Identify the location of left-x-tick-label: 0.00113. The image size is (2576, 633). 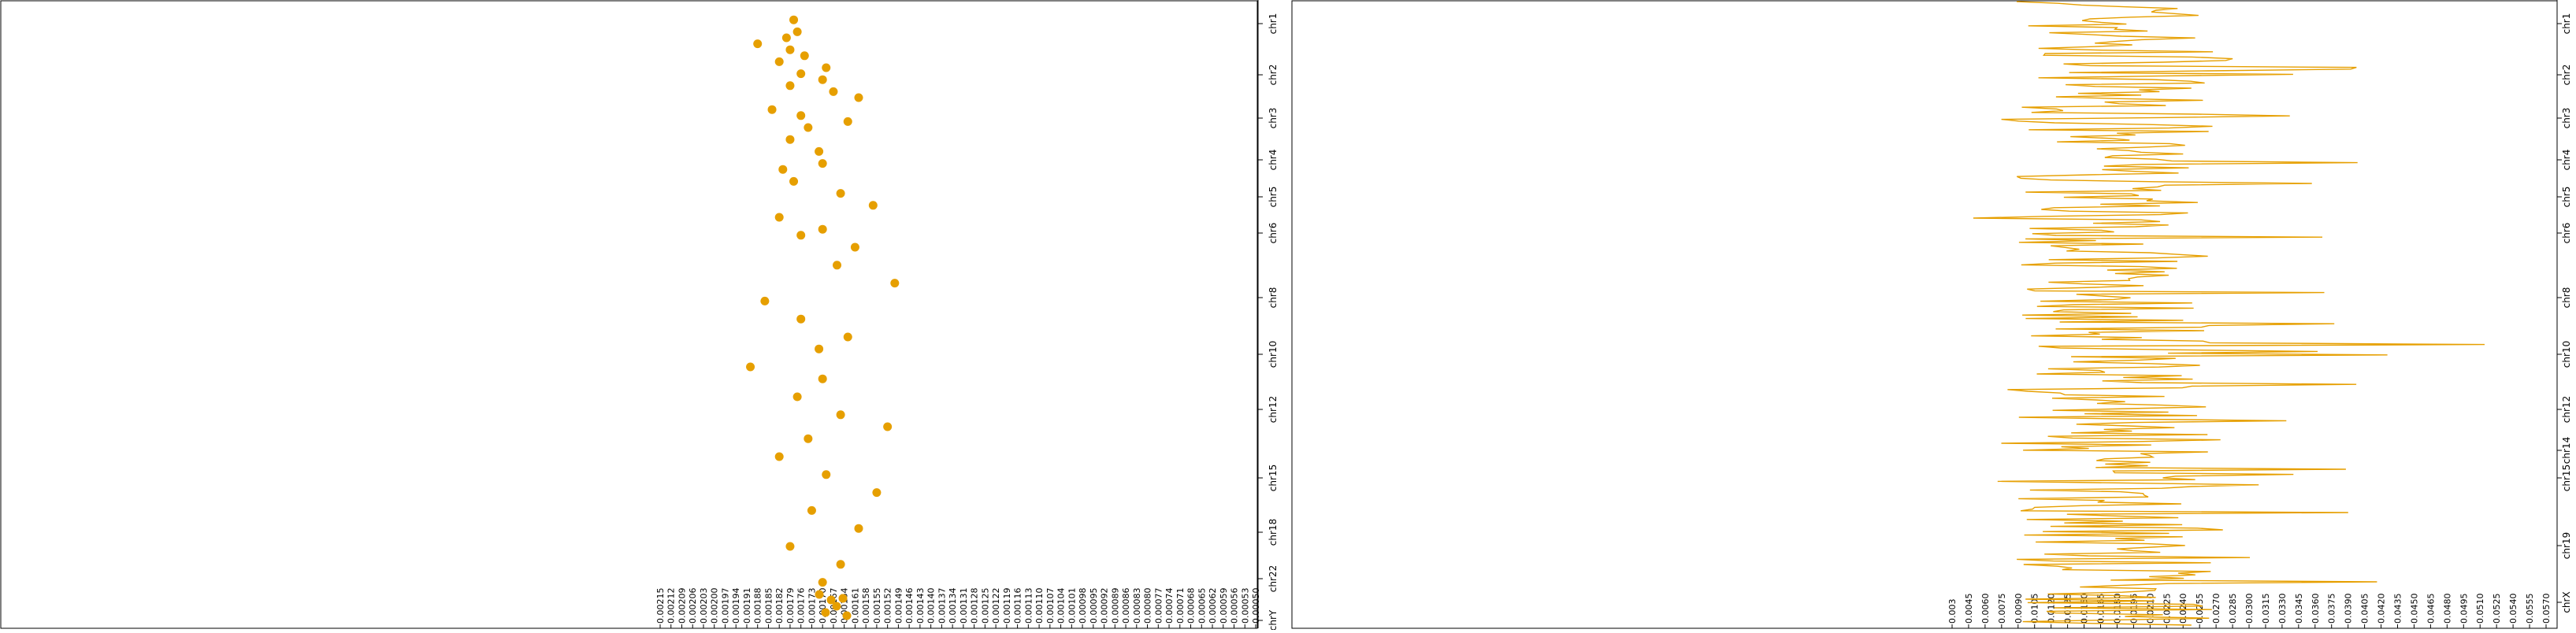
(1028, 606).